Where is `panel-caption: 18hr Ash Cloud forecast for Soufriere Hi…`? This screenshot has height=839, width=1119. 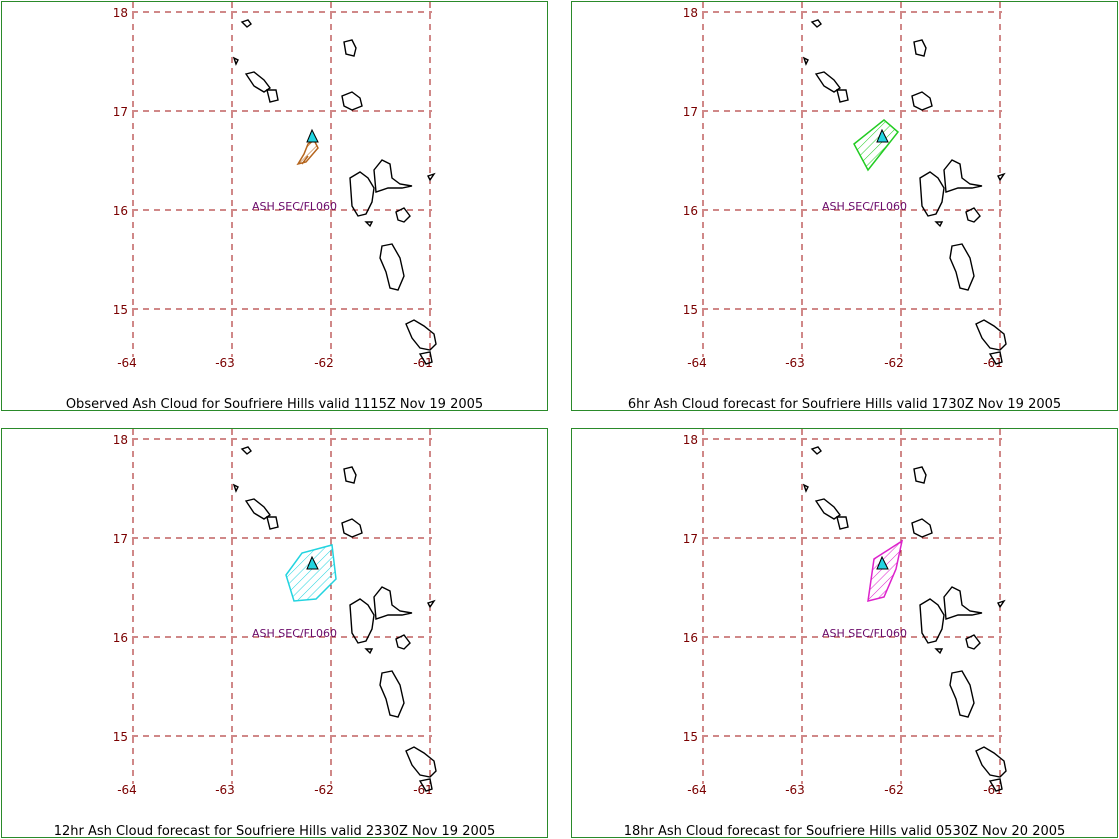
panel-caption: 18hr Ash Cloud forecast for Soufriere Hi… is located at coordinates (844, 831).